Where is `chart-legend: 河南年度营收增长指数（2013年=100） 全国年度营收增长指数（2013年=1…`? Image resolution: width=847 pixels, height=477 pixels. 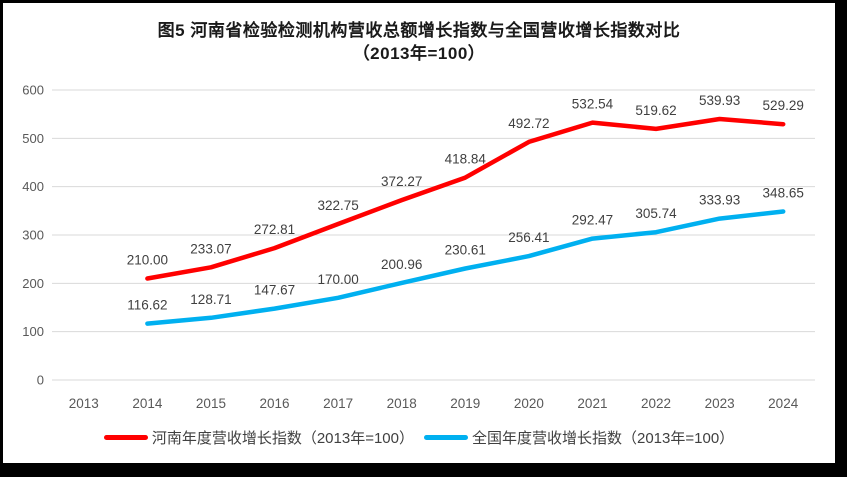
chart-legend: 河南年度营收增长指数（2013年=100） 全国年度营收增长指数（2013年=1… is located at coordinates (419, 437).